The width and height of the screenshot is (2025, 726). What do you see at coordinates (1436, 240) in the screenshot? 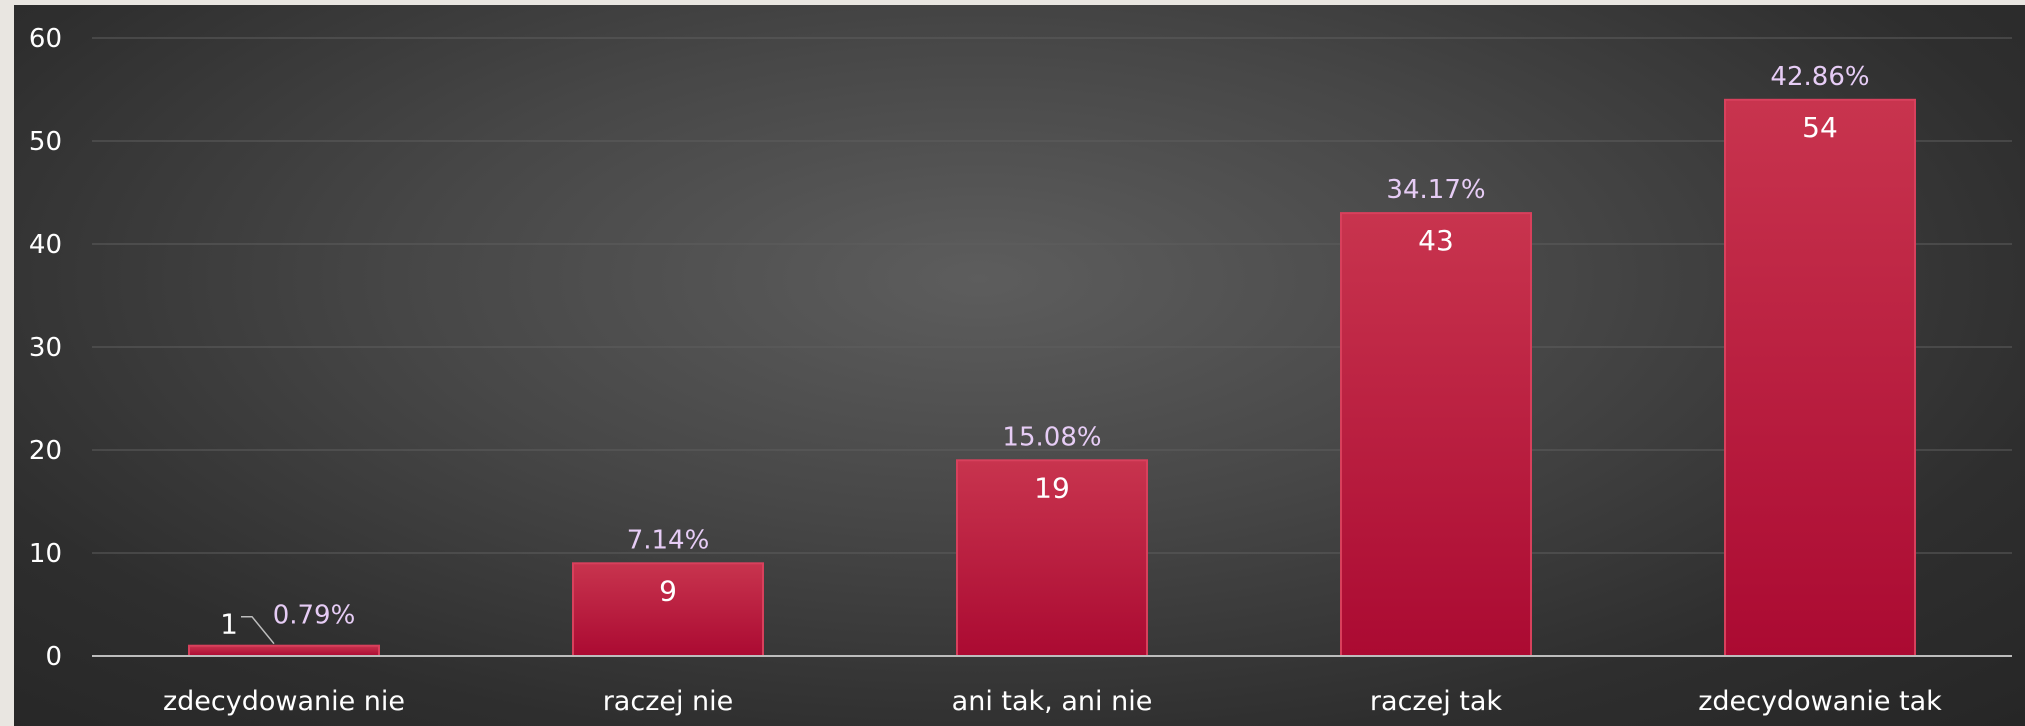
I see `value-label: 43` at bounding box center [1436, 240].